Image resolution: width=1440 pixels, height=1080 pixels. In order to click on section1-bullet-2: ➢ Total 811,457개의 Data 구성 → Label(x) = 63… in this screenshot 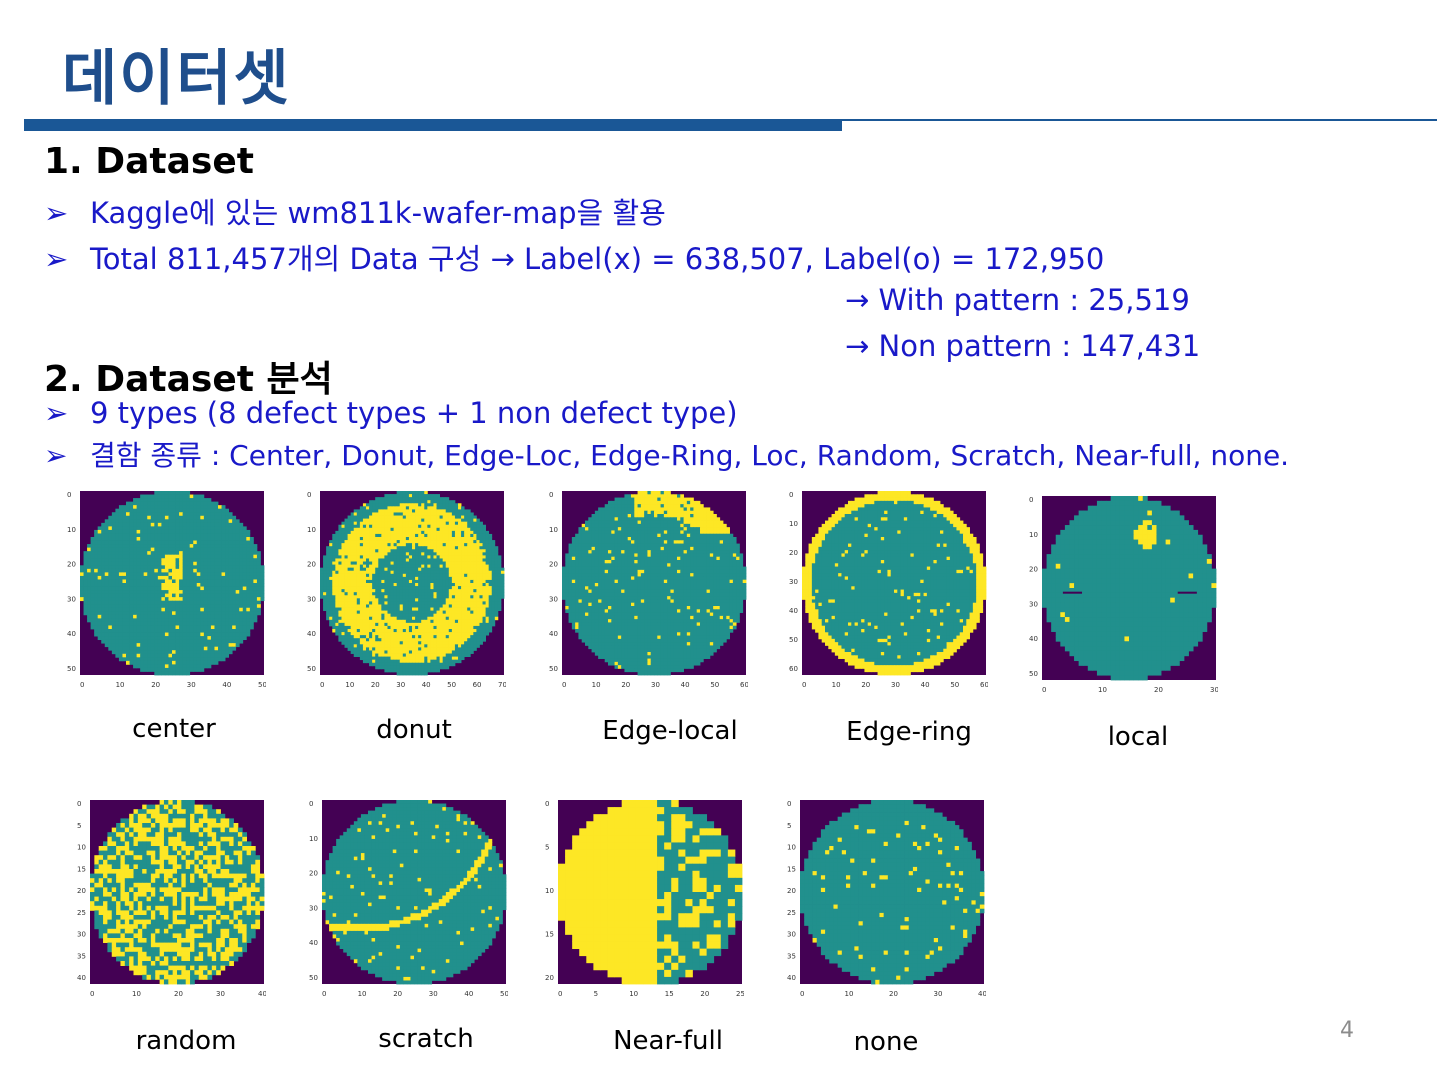, I will do `click(574, 257)`.